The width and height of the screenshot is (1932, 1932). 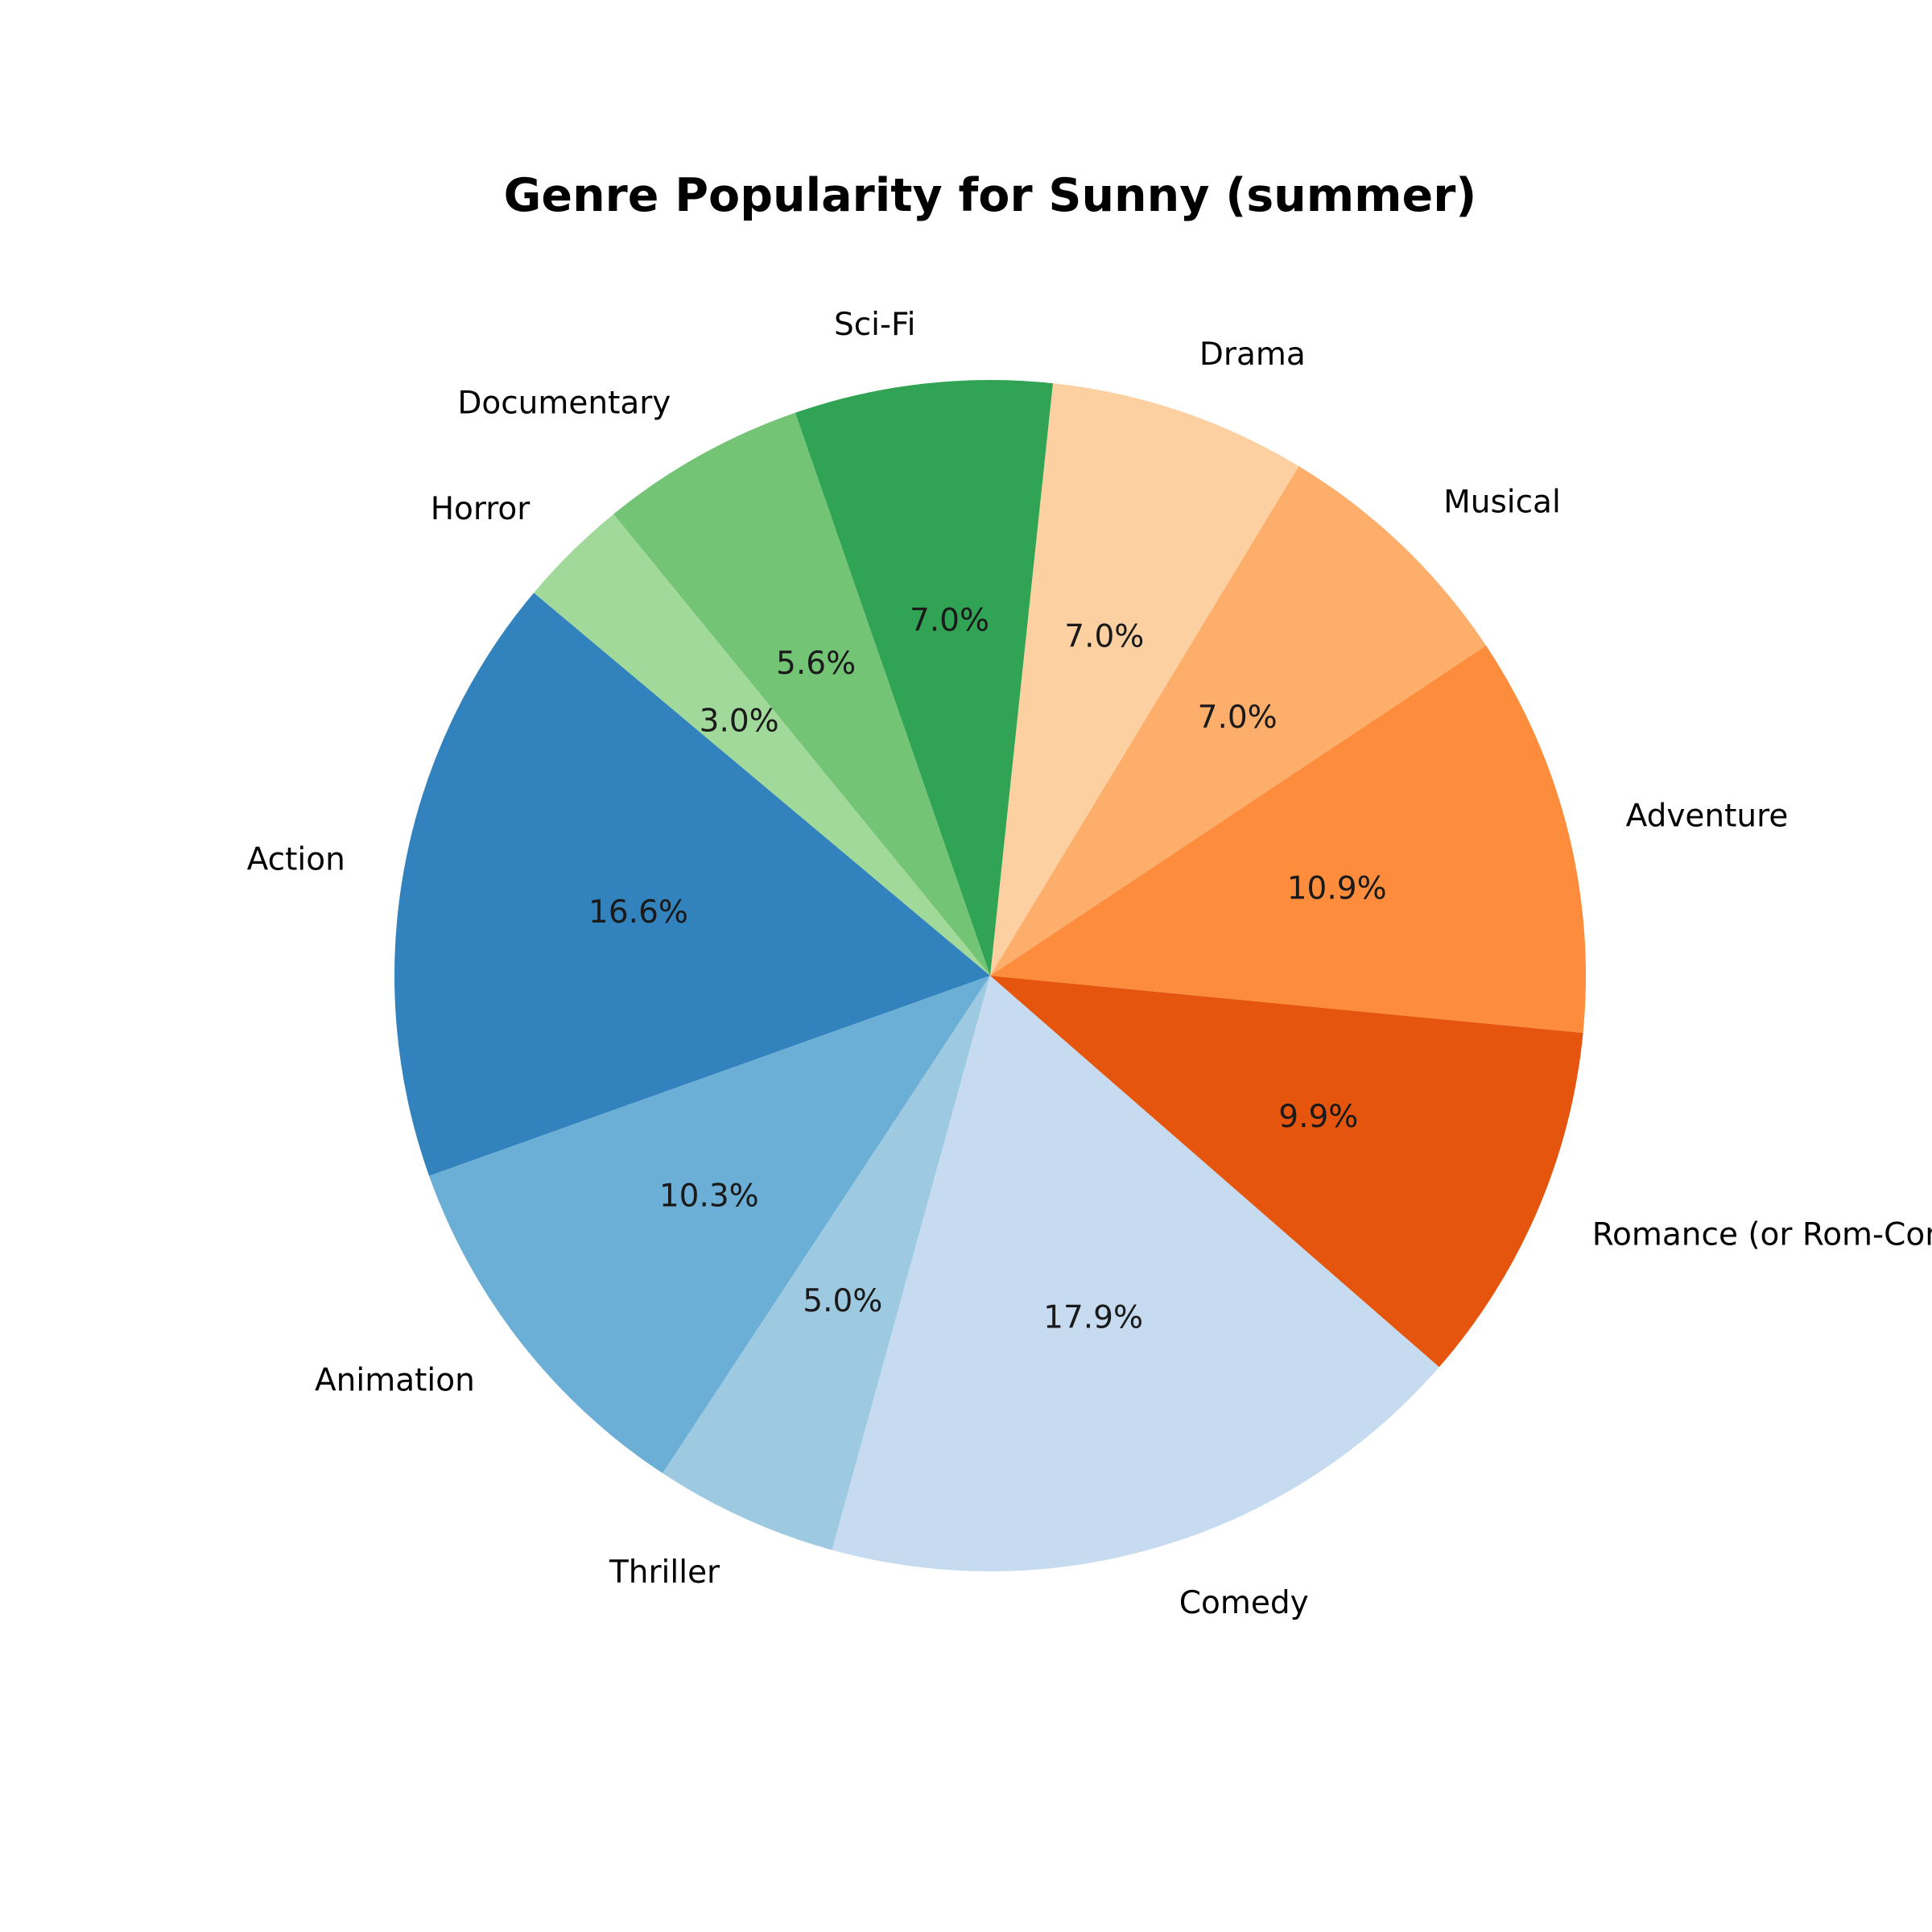 I want to click on pie-slice-sci-fi, so click(x=924, y=678).